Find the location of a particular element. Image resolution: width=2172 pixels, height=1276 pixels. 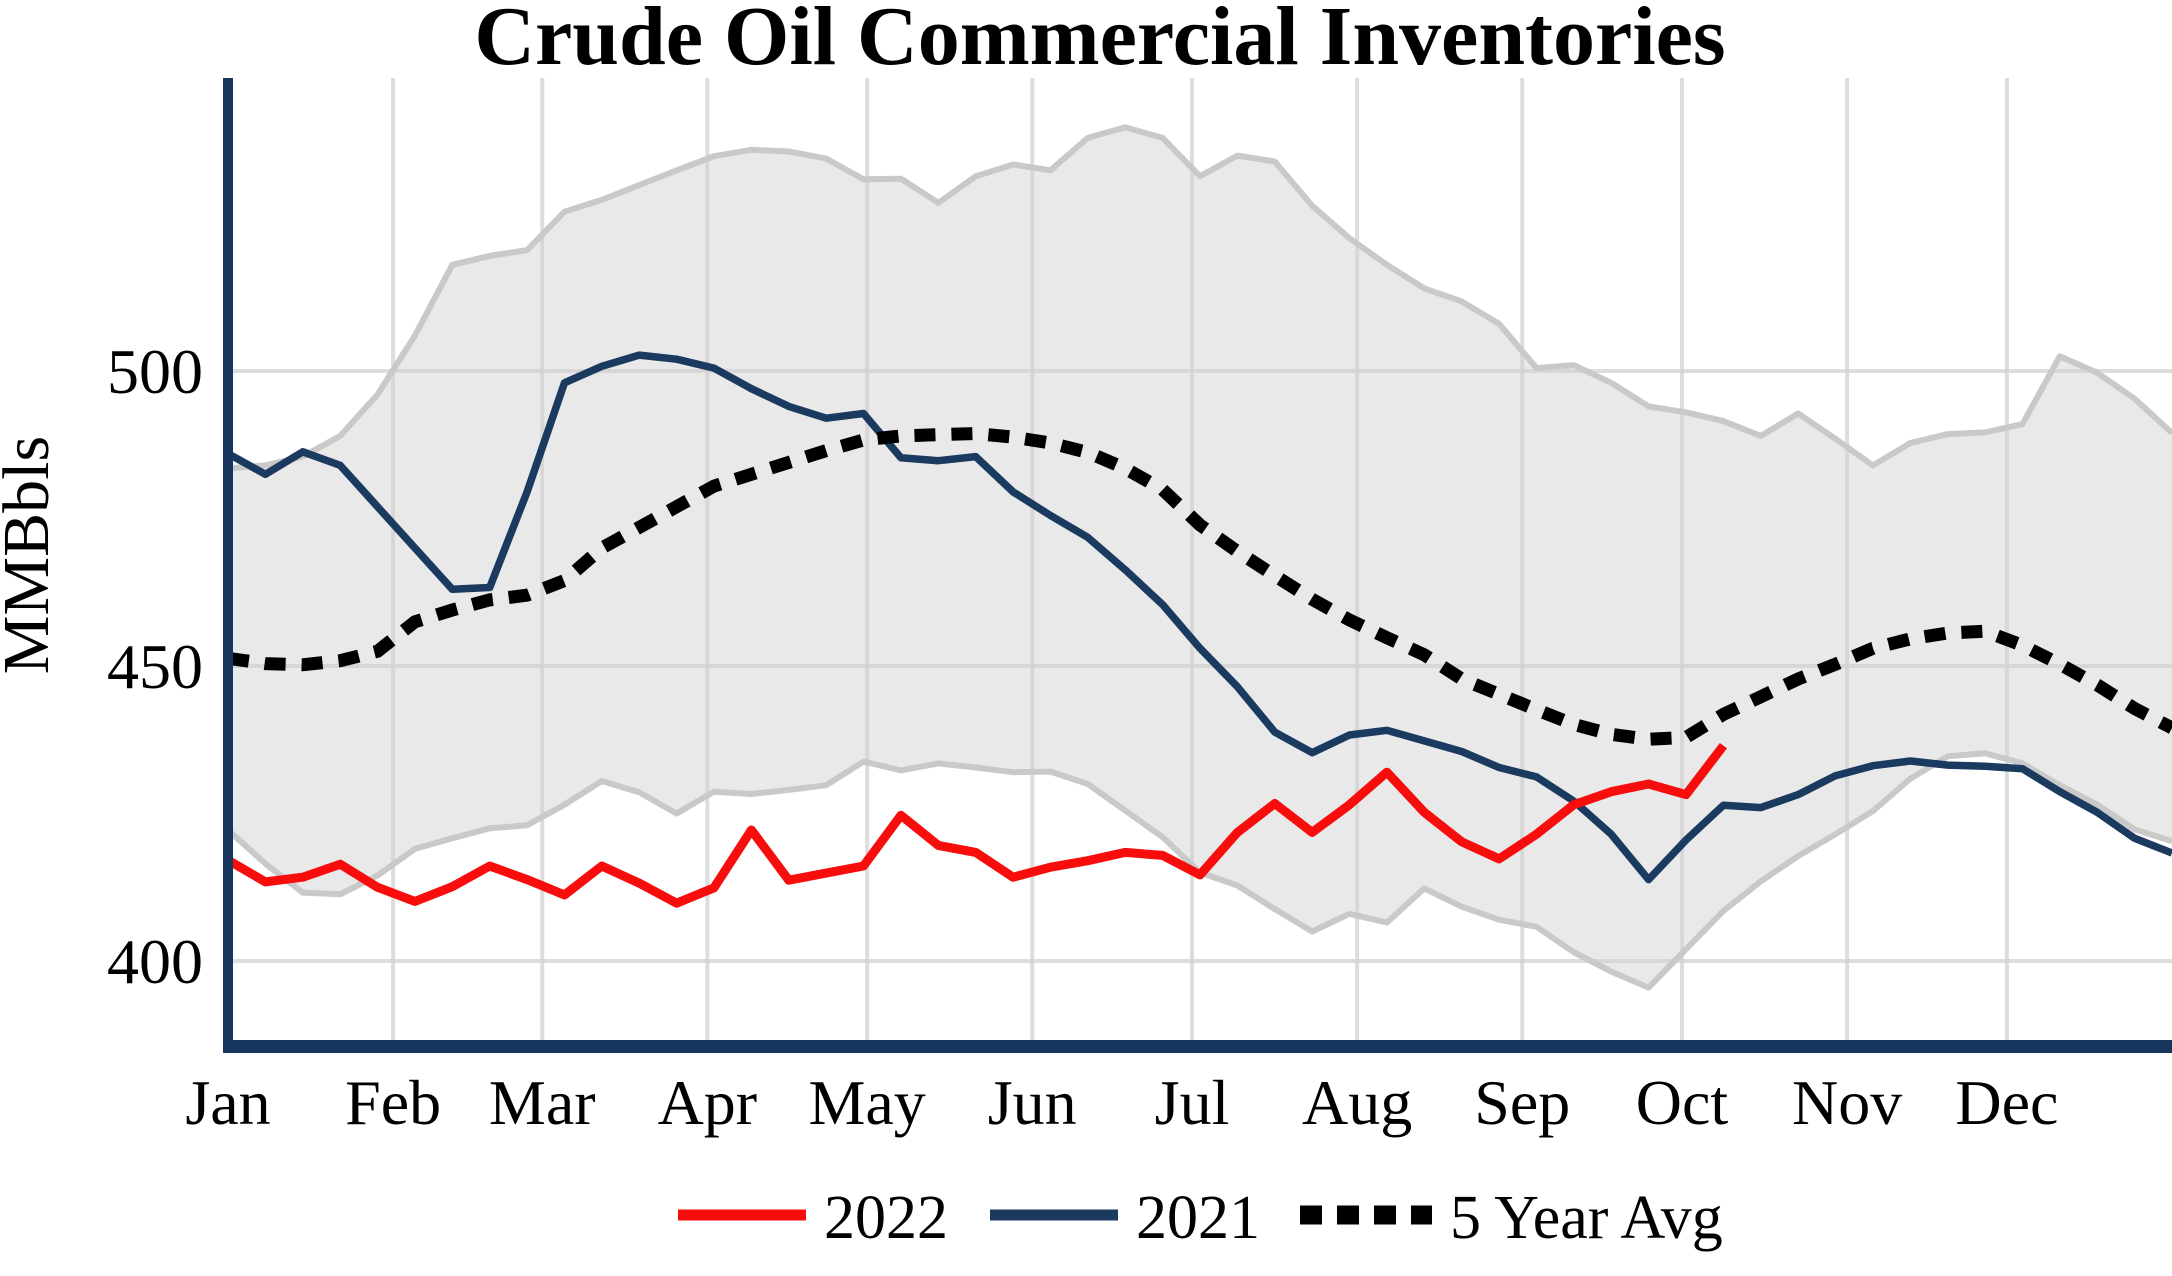

x-tick-label-jan: Jan is located at coordinates (227, 1102).